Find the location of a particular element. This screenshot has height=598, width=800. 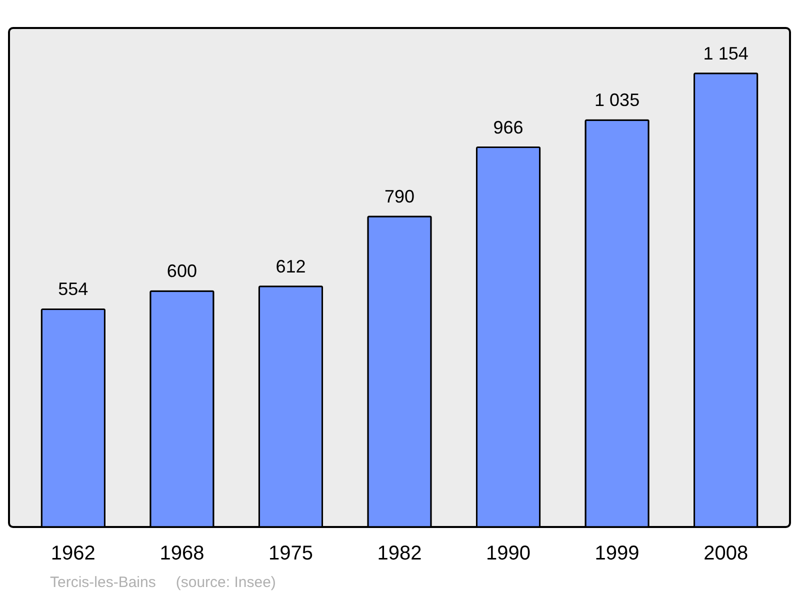

data-label: 1 035 is located at coordinates (617, 100).